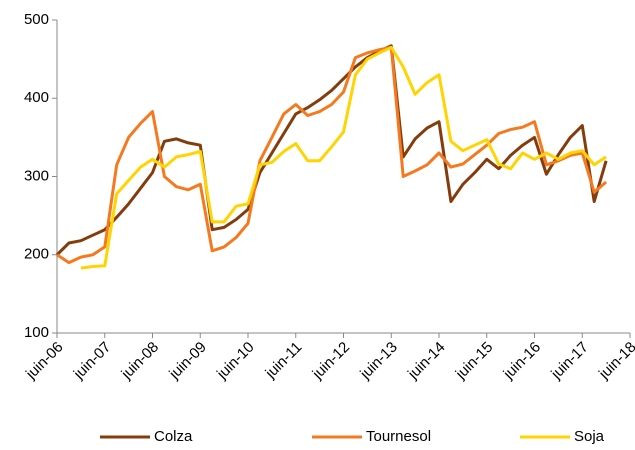 This screenshot has width=635, height=450. I want to click on legend-label: Tournesol, so click(398, 436).